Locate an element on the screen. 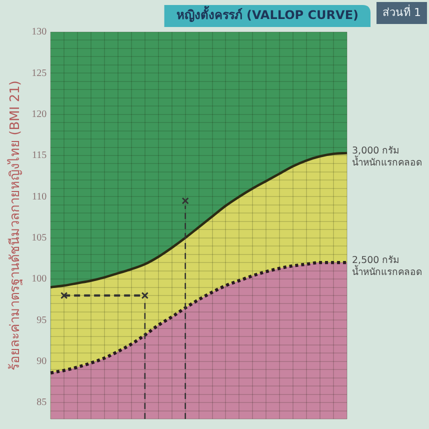  y-tick-label: 115 is located at coordinates (39, 156).